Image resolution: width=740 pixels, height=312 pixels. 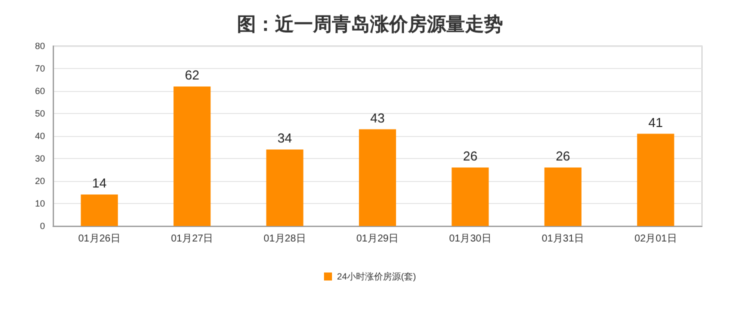 What do you see at coordinates (99, 239) in the screenshot?
I see `x-tick-label: 01月26日` at bounding box center [99, 239].